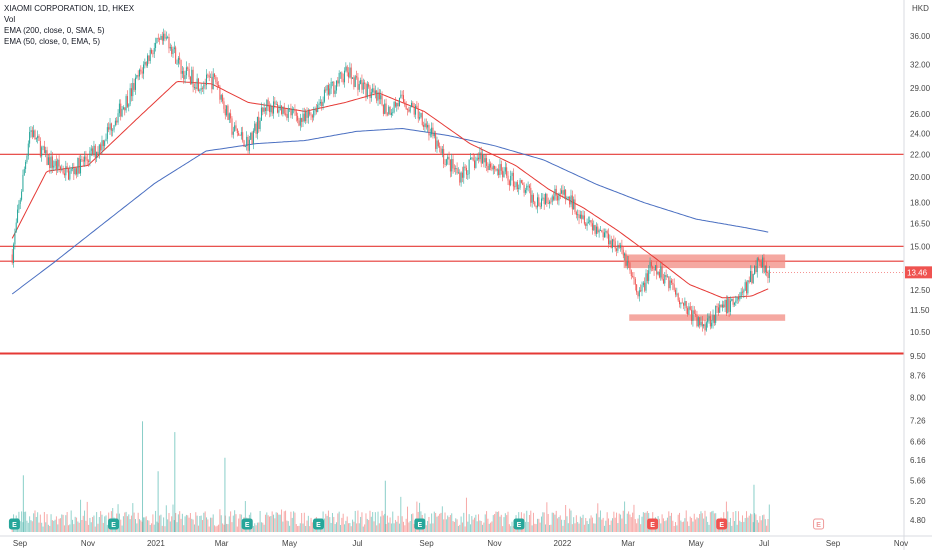 The width and height of the screenshot is (932, 550). What do you see at coordinates (920, 64) in the screenshot?
I see `price-tick-label: 32.00` at bounding box center [920, 64].